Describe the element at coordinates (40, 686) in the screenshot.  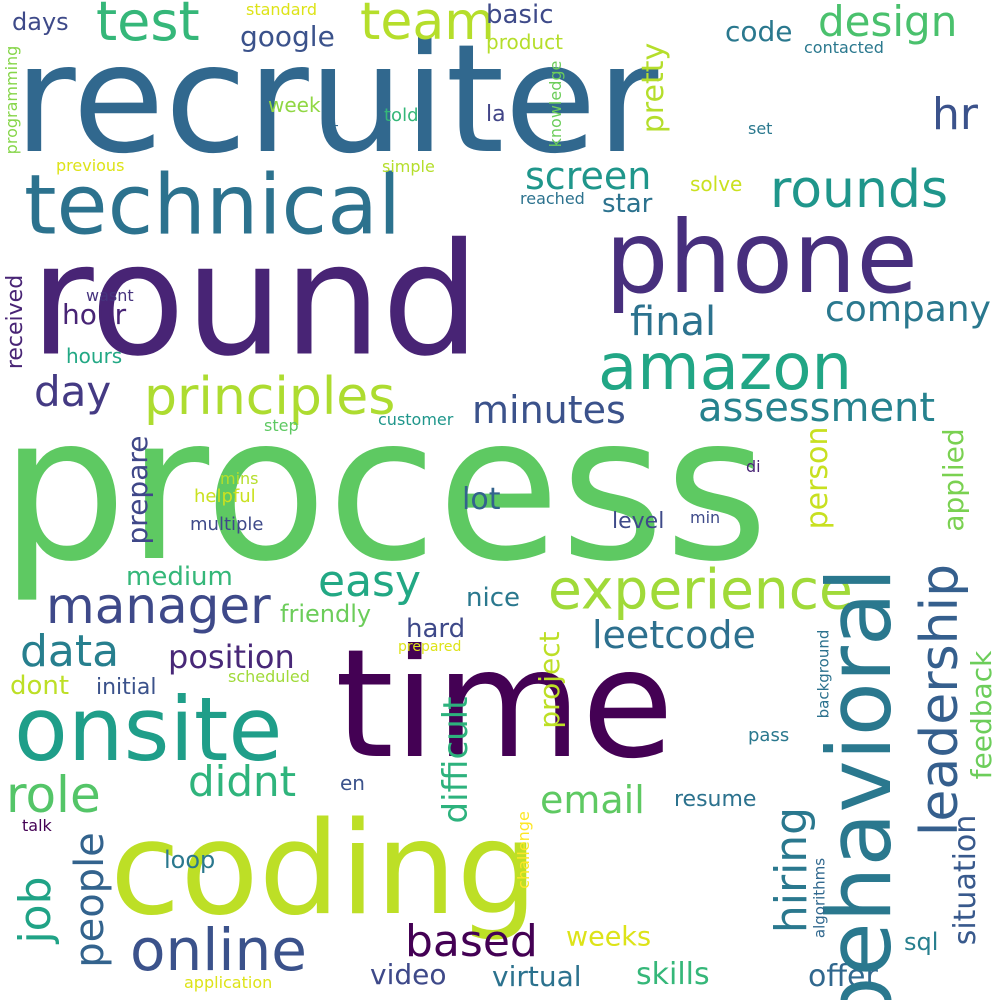
I see `word-dont: dont` at that location.